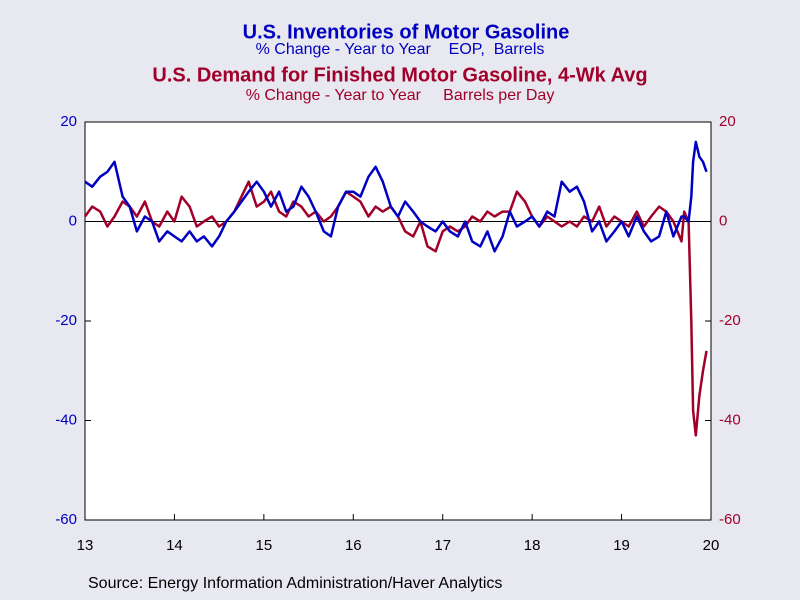  What do you see at coordinates (174, 545) in the screenshot?
I see `x-tick-label: 14` at bounding box center [174, 545].